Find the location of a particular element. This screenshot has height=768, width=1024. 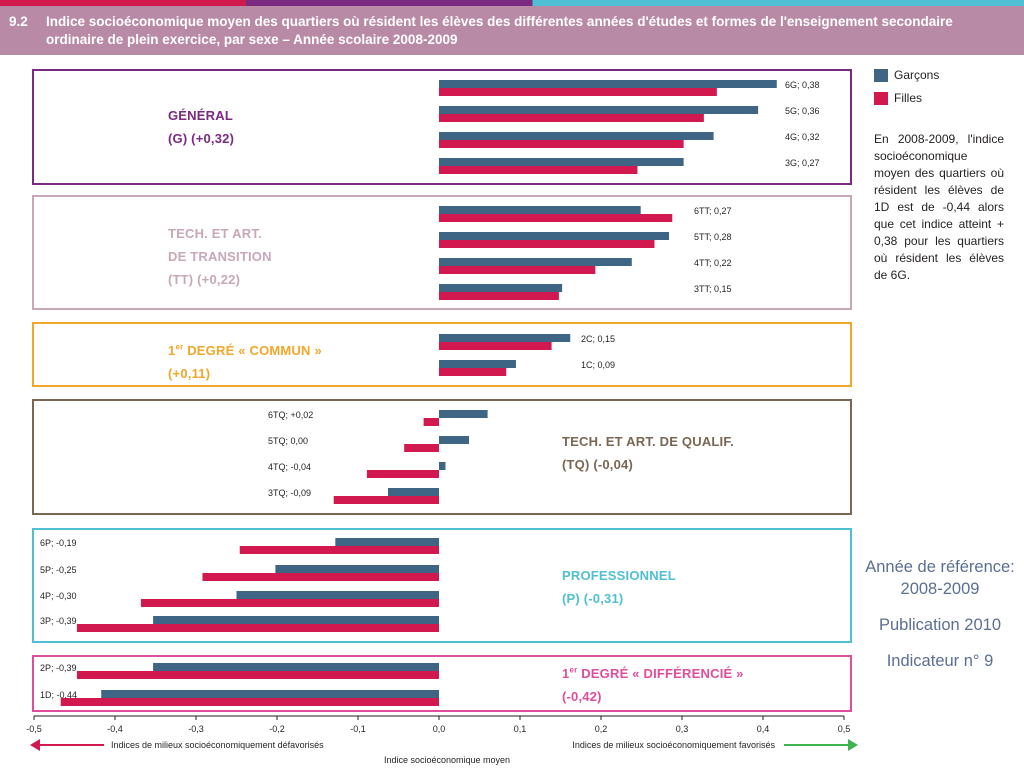

right-arrow-head is located at coordinates (853, 745).